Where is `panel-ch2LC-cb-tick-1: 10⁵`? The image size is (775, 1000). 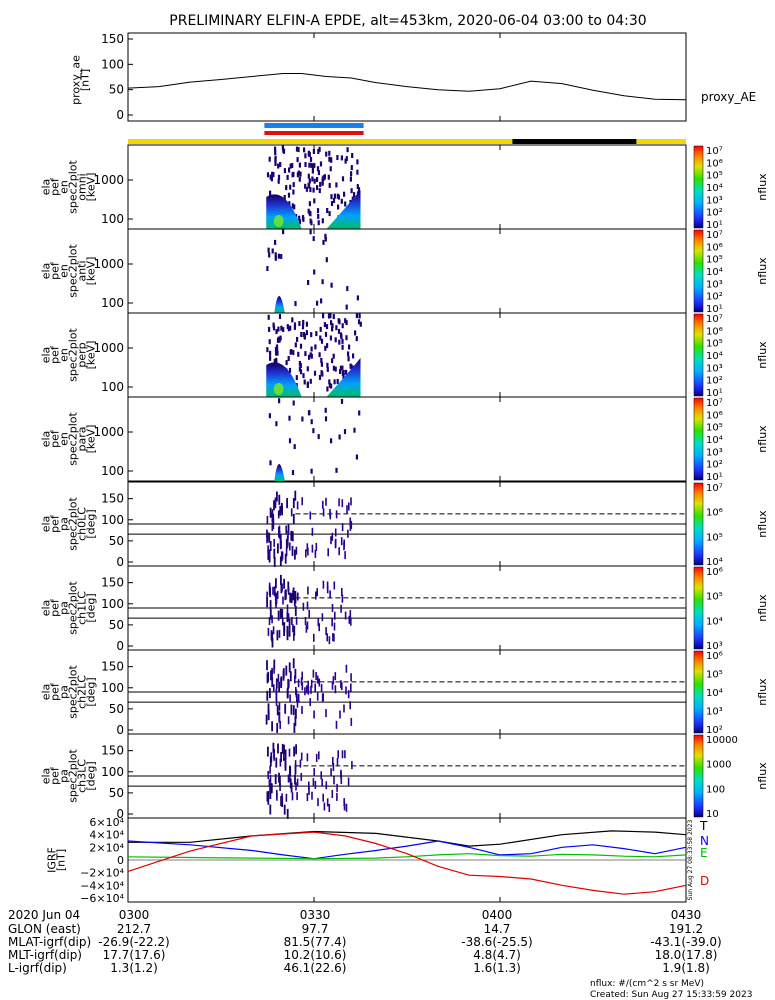
panel-ch2LC-cb-tick-1: 10⁵ is located at coordinates (714, 675).